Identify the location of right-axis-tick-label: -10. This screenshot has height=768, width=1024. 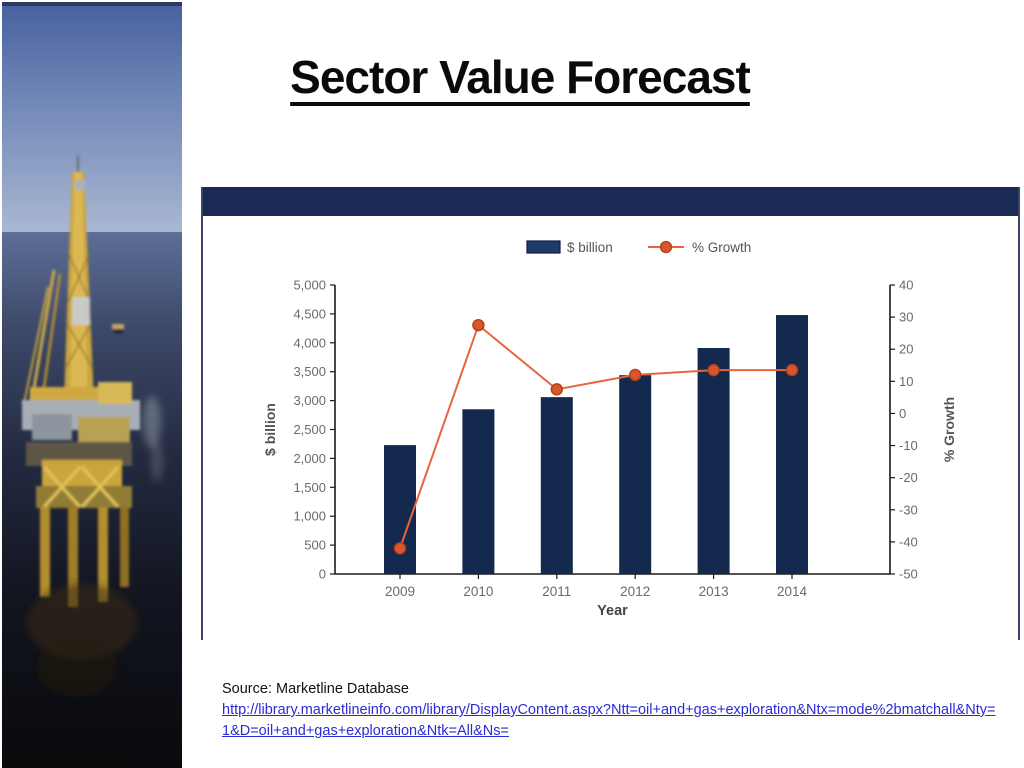
(908, 445).